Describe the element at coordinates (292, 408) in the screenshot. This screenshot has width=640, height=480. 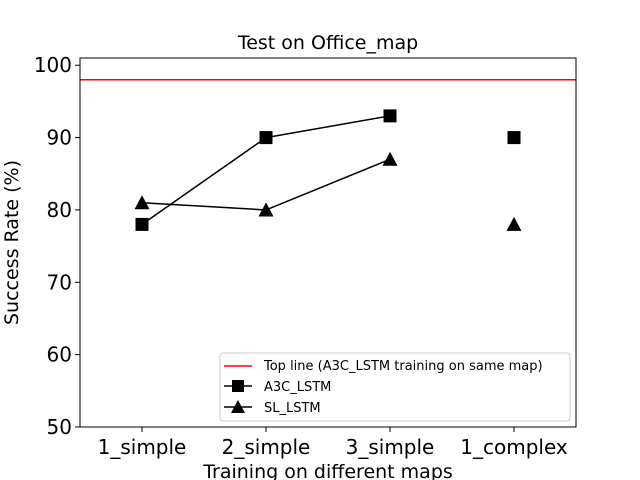
I see `legend-label-sl: SL_LSTM` at that location.